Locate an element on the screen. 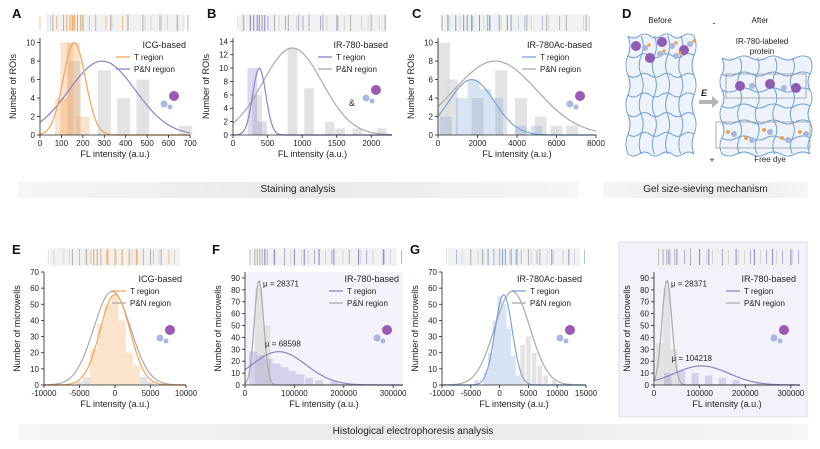 This screenshot has height=449, width=820. panel-h-frame is located at coordinates (713, 329).